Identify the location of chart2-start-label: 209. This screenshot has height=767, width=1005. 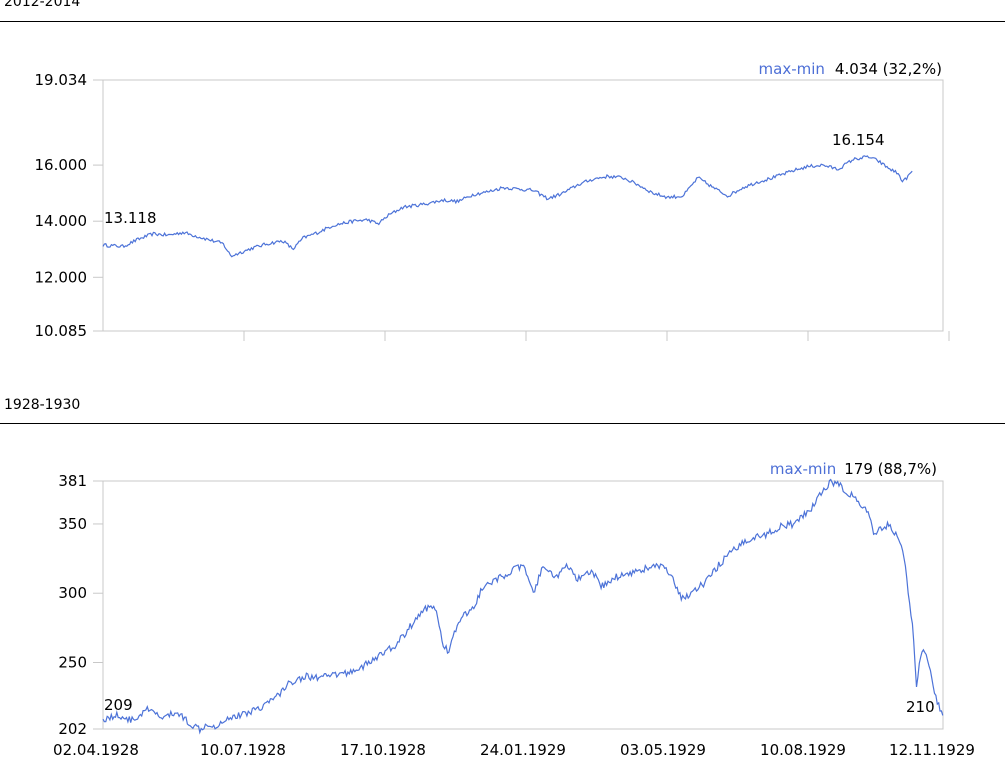
(118, 705).